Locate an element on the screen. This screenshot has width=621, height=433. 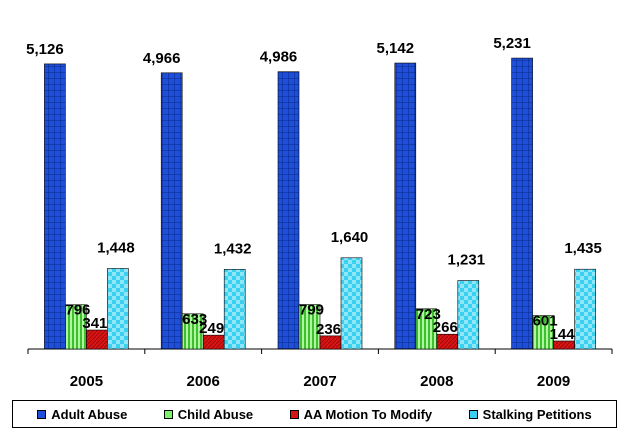
value-label-child-abuse-2009: 601 is located at coordinates (545, 321).